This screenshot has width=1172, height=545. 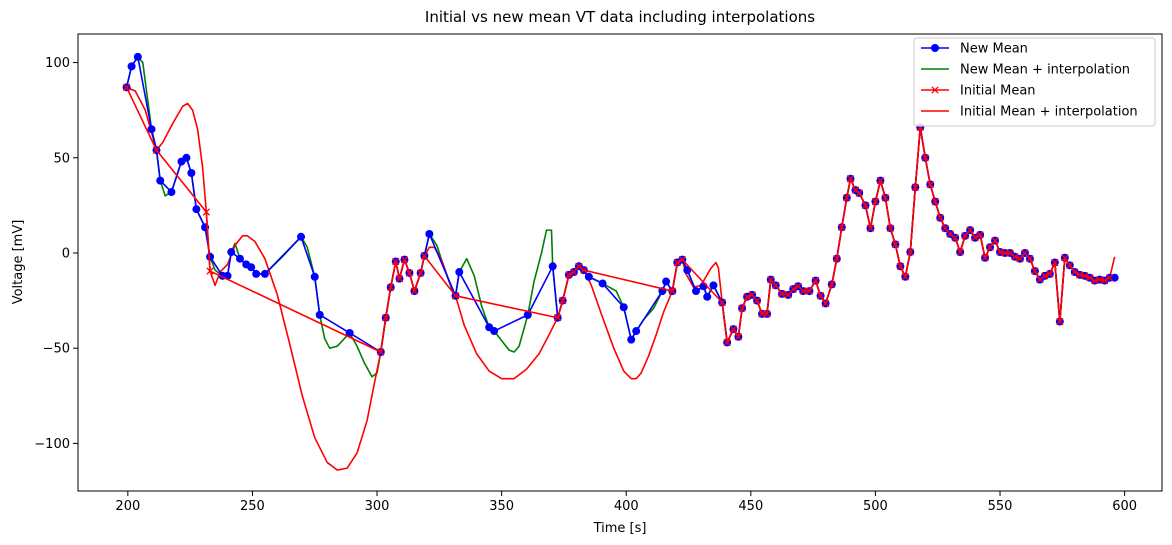 I want to click on y-tick-label: −50, so click(x=56, y=349).